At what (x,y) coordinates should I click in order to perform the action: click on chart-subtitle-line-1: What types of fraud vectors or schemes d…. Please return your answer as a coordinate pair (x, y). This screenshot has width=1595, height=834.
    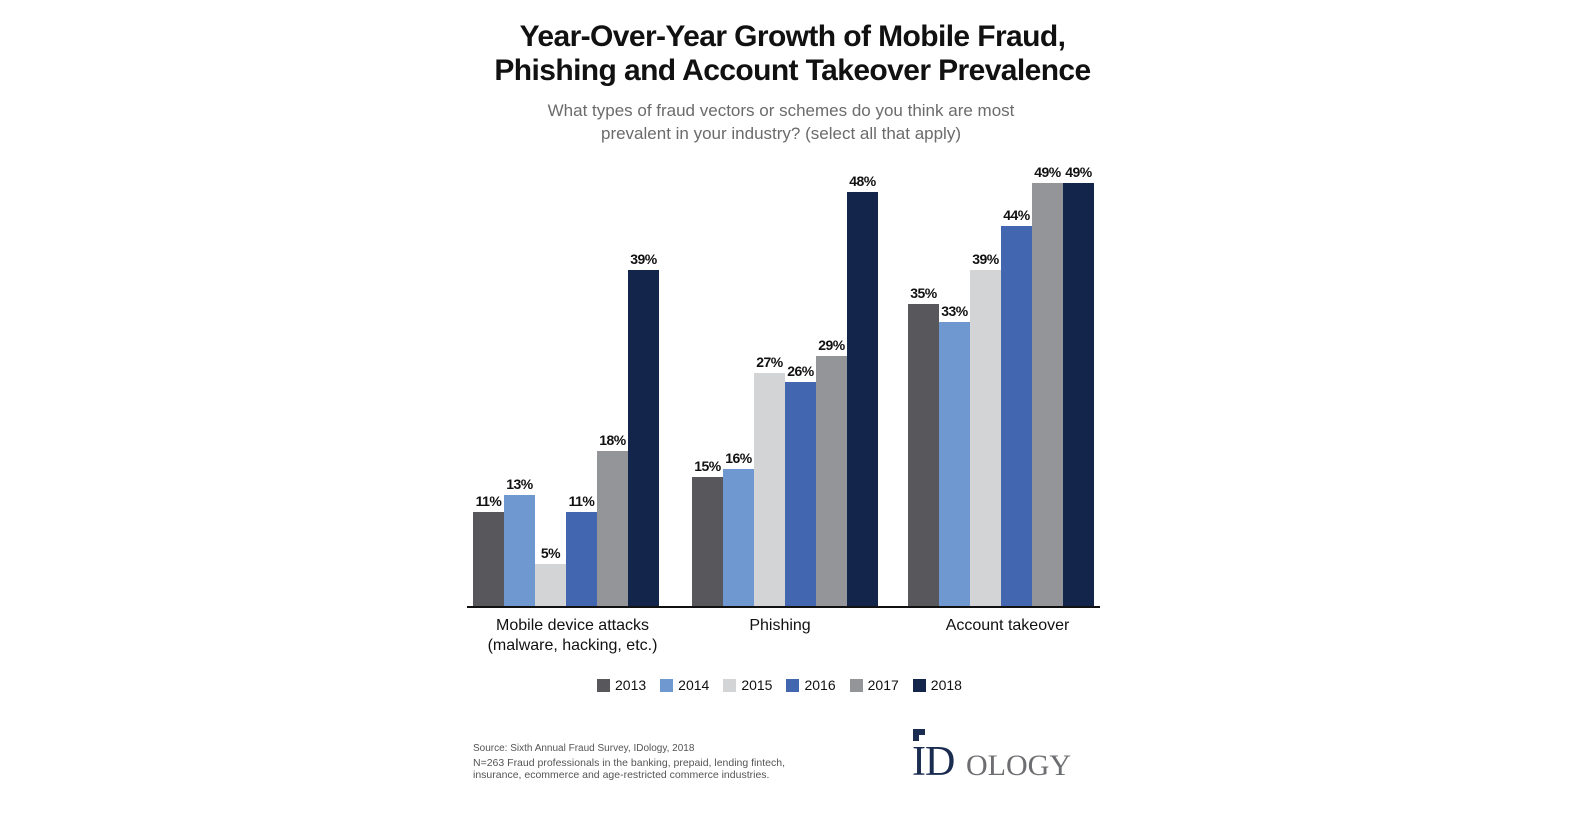
    Looking at the image, I should click on (781, 110).